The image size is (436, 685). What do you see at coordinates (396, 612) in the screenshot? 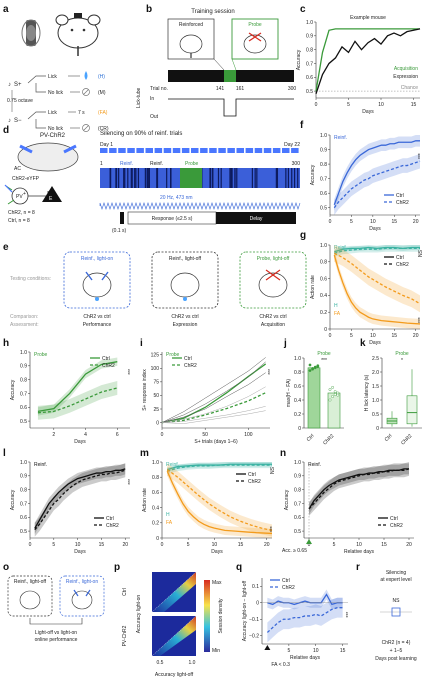
I see `r-point` at bounding box center [396, 612].